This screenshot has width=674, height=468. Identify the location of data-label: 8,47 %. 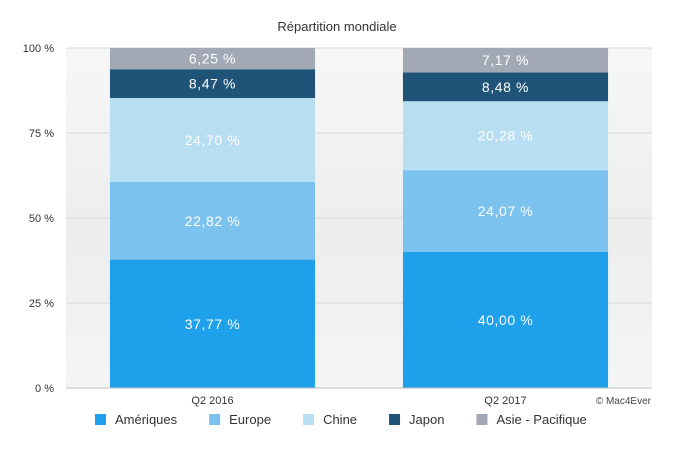
(212, 84).